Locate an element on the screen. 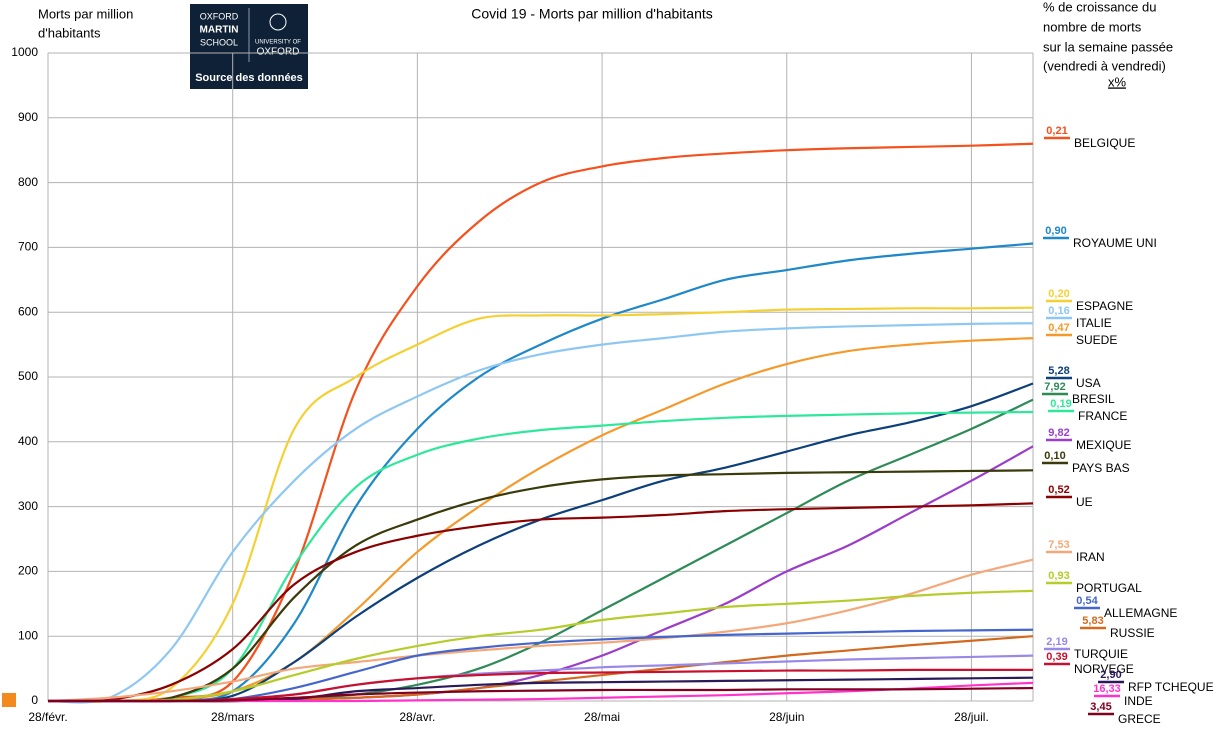  y-tick-label: 100 is located at coordinates (28, 635).